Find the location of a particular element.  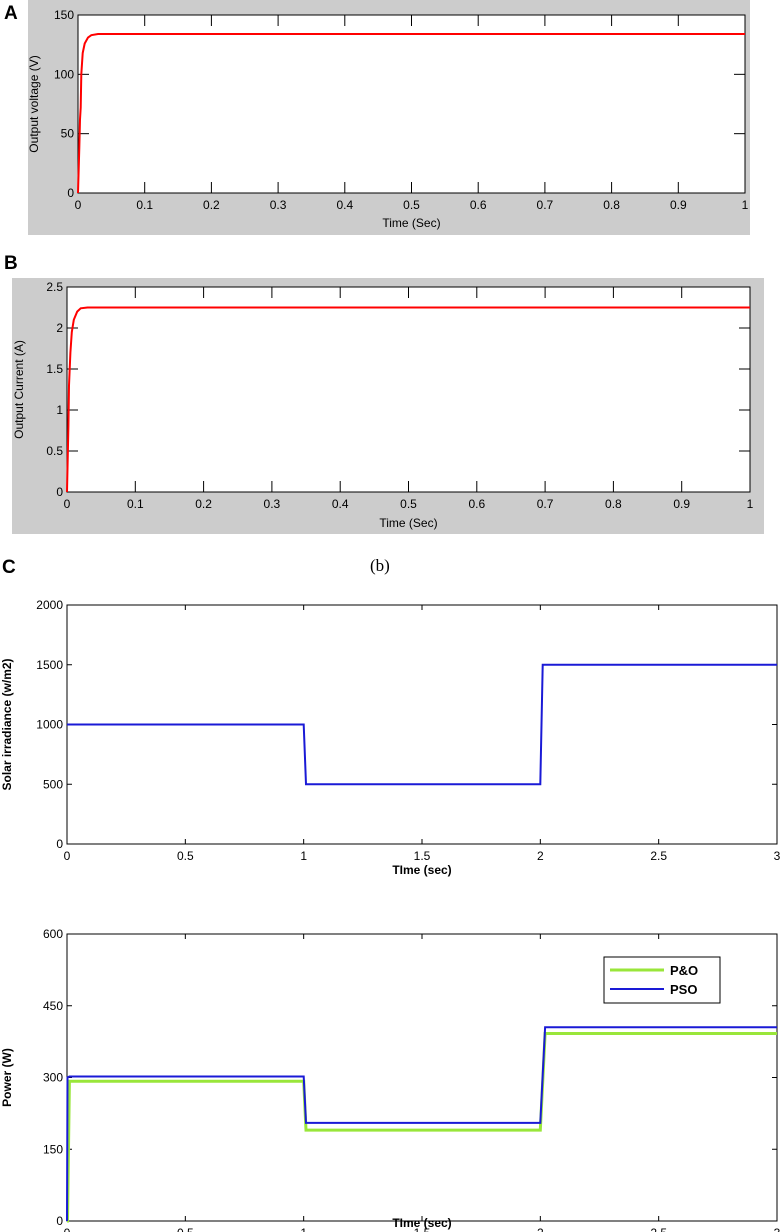

legend-box is located at coordinates (662, 980).